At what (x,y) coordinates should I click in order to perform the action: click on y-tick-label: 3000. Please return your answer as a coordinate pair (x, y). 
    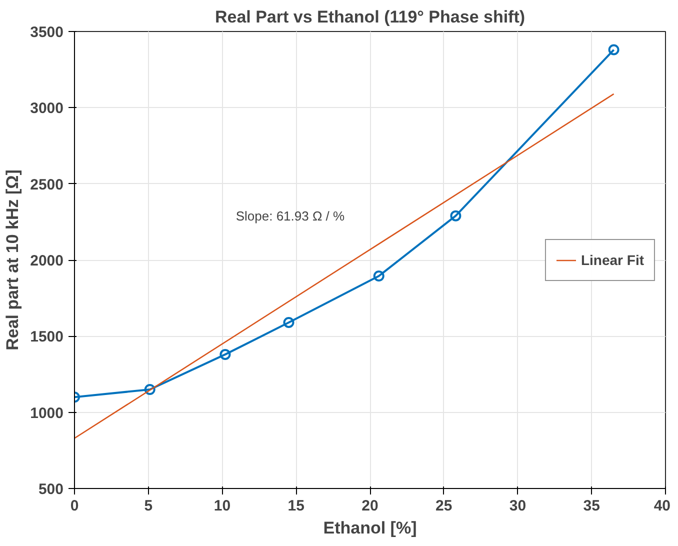
    Looking at the image, I should click on (47, 109).